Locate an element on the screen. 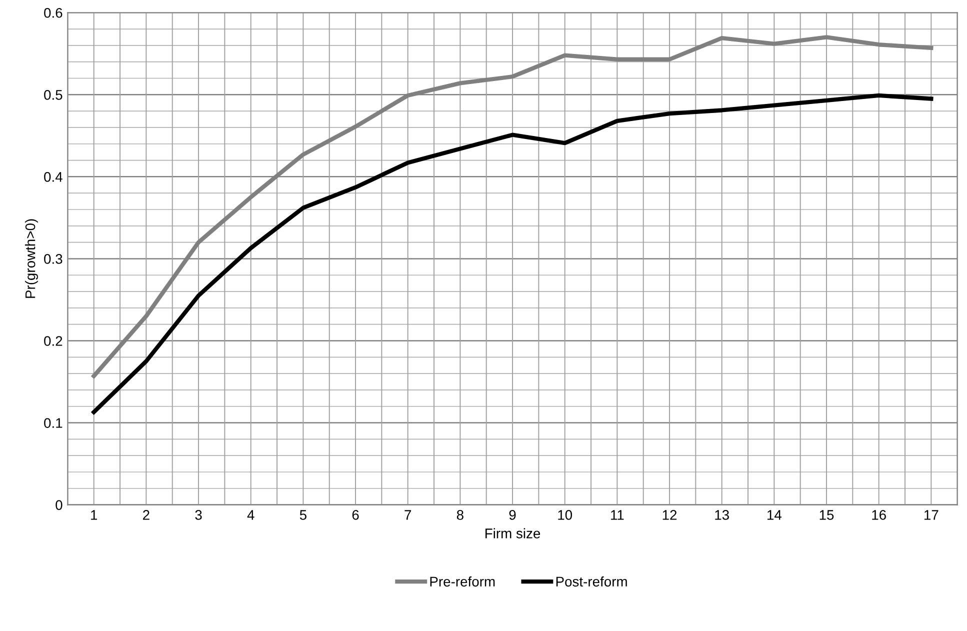 The height and width of the screenshot is (631, 967). x-tick-label: 5 is located at coordinates (303, 515).